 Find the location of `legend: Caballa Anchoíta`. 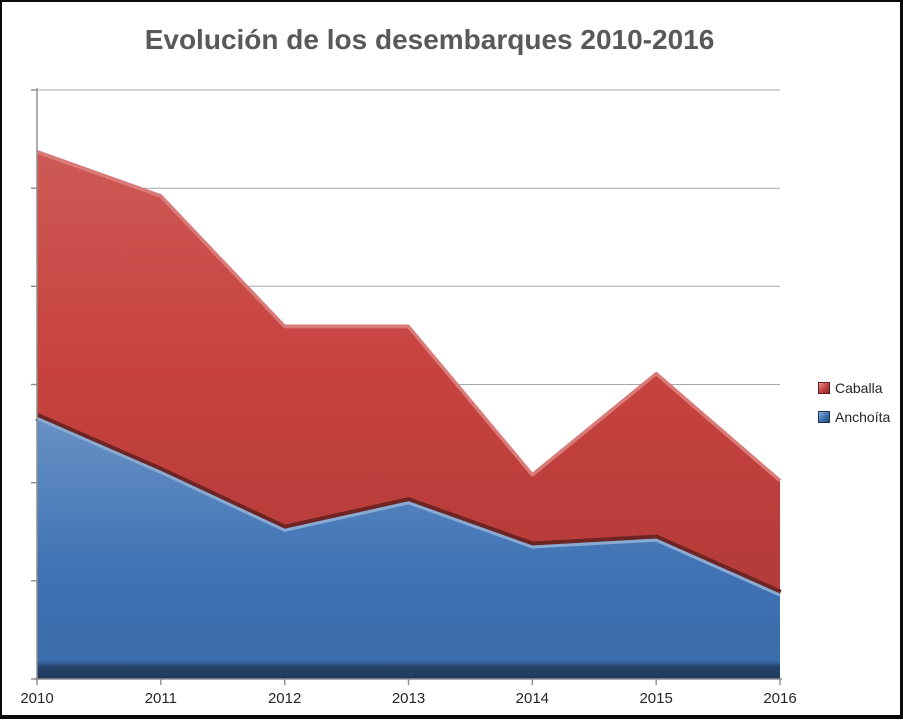

legend: Caballa Anchoíta is located at coordinates (854, 402).